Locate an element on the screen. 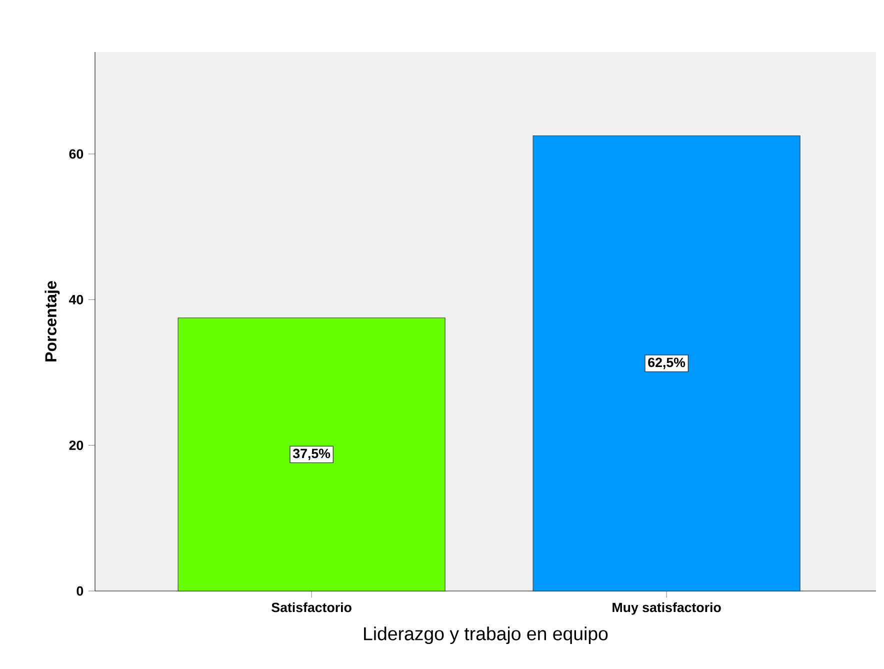 The width and height of the screenshot is (884, 669). x-tick-label: Satisfactorio is located at coordinates (312, 607).